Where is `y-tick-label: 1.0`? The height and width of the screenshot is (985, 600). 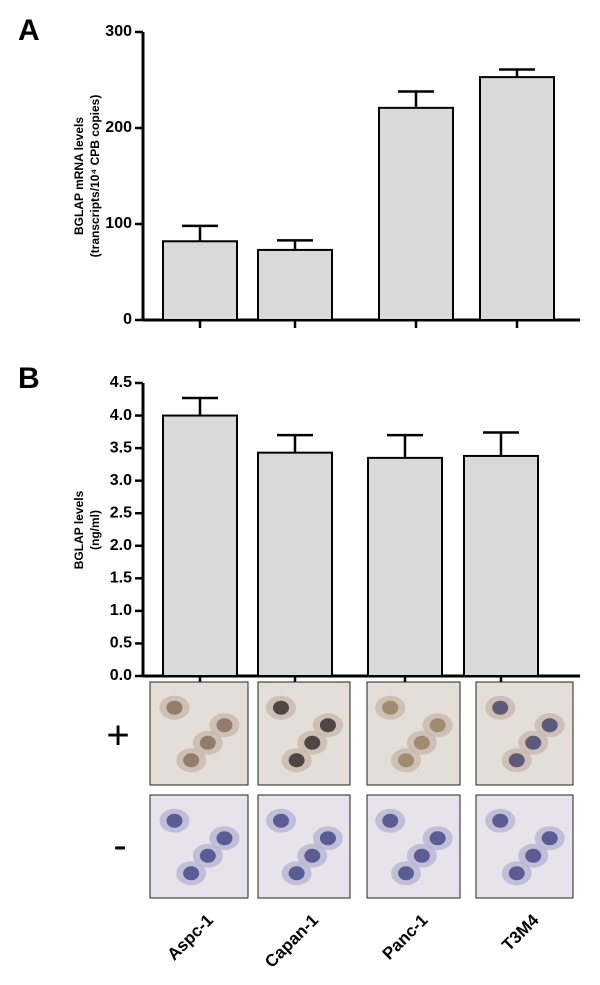
y-tick-label: 1.0 is located at coordinates (121, 610).